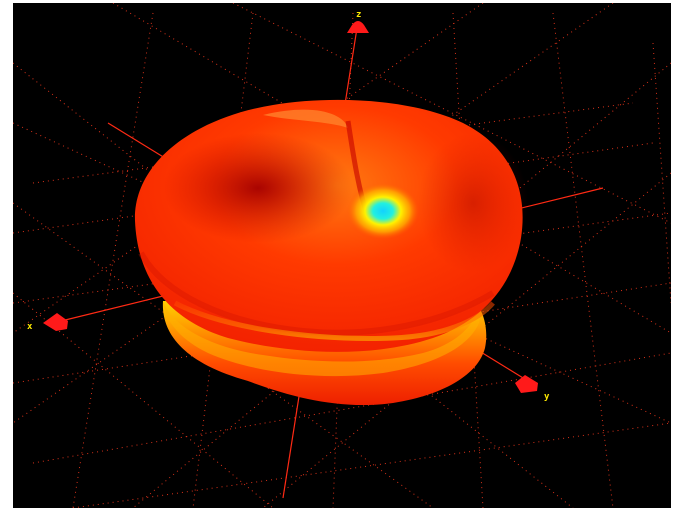  Describe the element at coordinates (383, 211) in the screenshot. I see `null-dimple` at that location.